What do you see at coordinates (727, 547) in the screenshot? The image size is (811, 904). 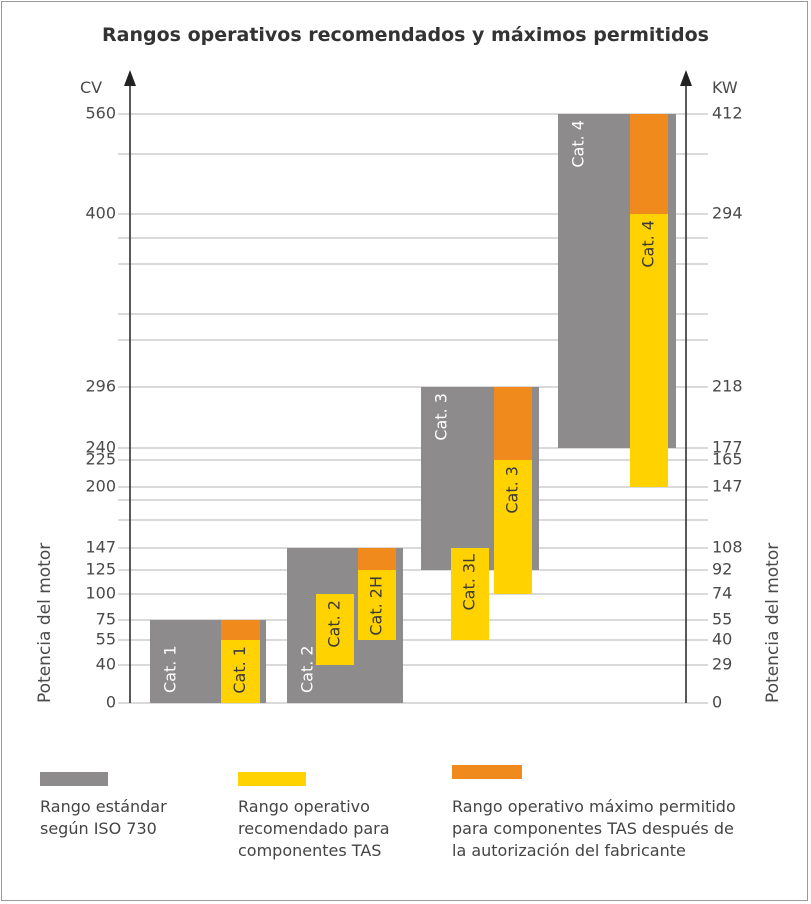 I see `right-tick-label: 108` at bounding box center [727, 547].